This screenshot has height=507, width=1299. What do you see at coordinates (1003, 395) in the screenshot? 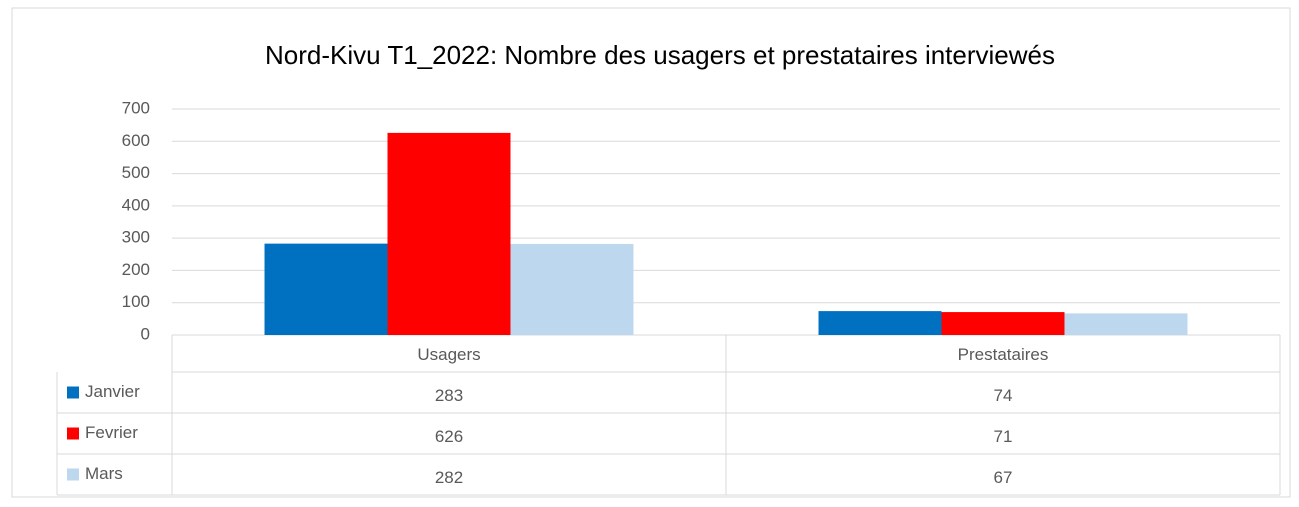
I see `table-value: 74` at bounding box center [1003, 395].